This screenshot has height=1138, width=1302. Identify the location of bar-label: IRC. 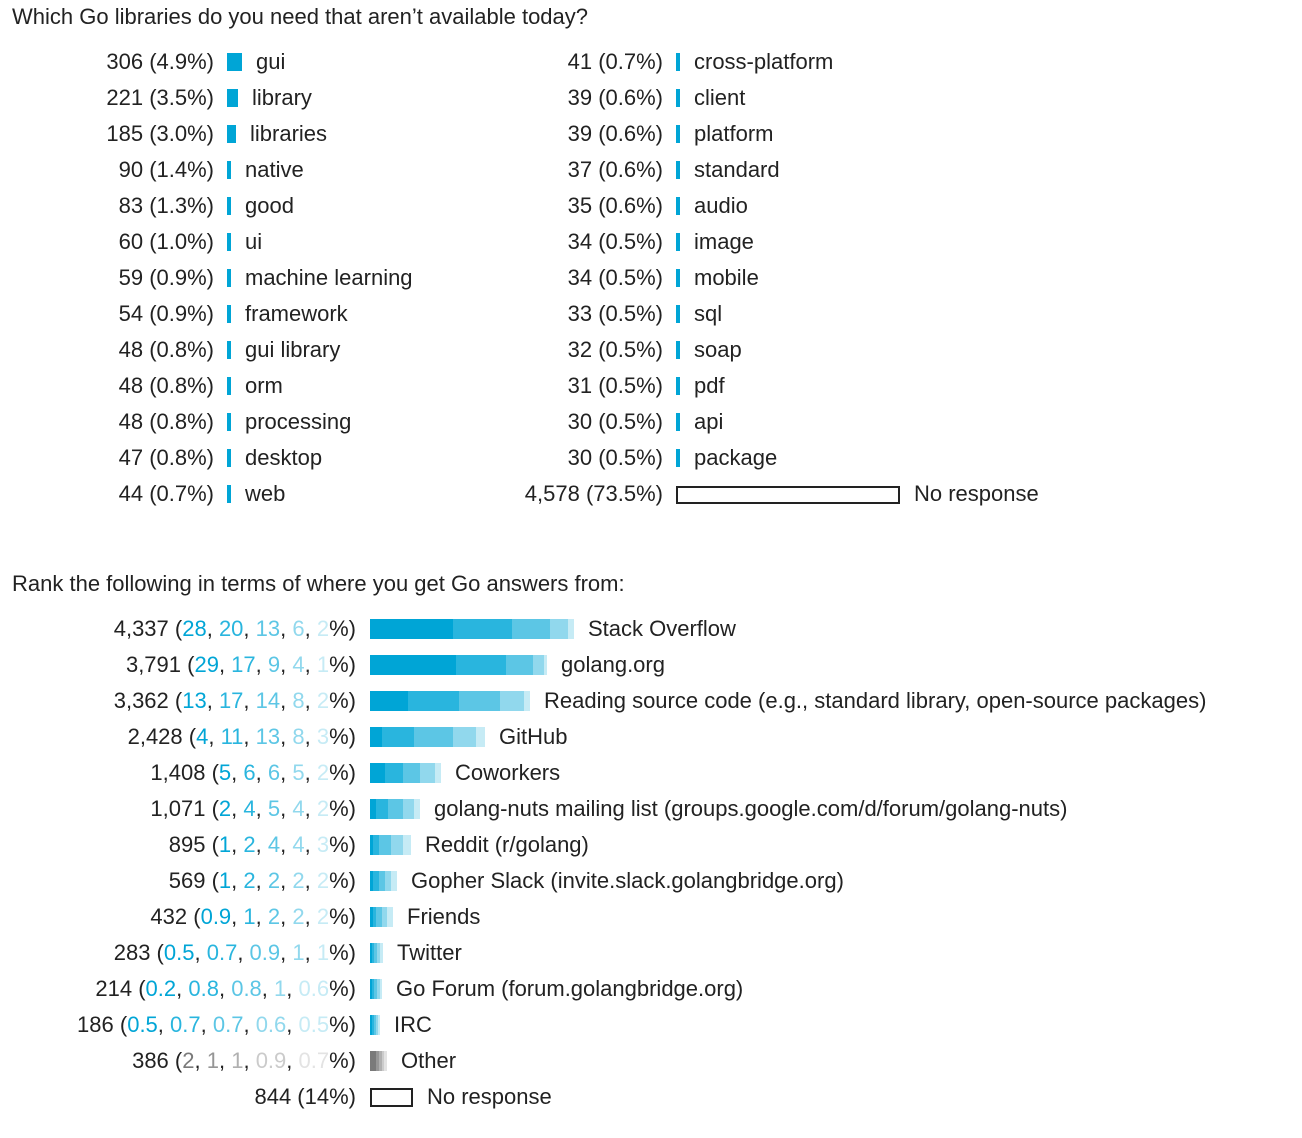
(413, 1024).